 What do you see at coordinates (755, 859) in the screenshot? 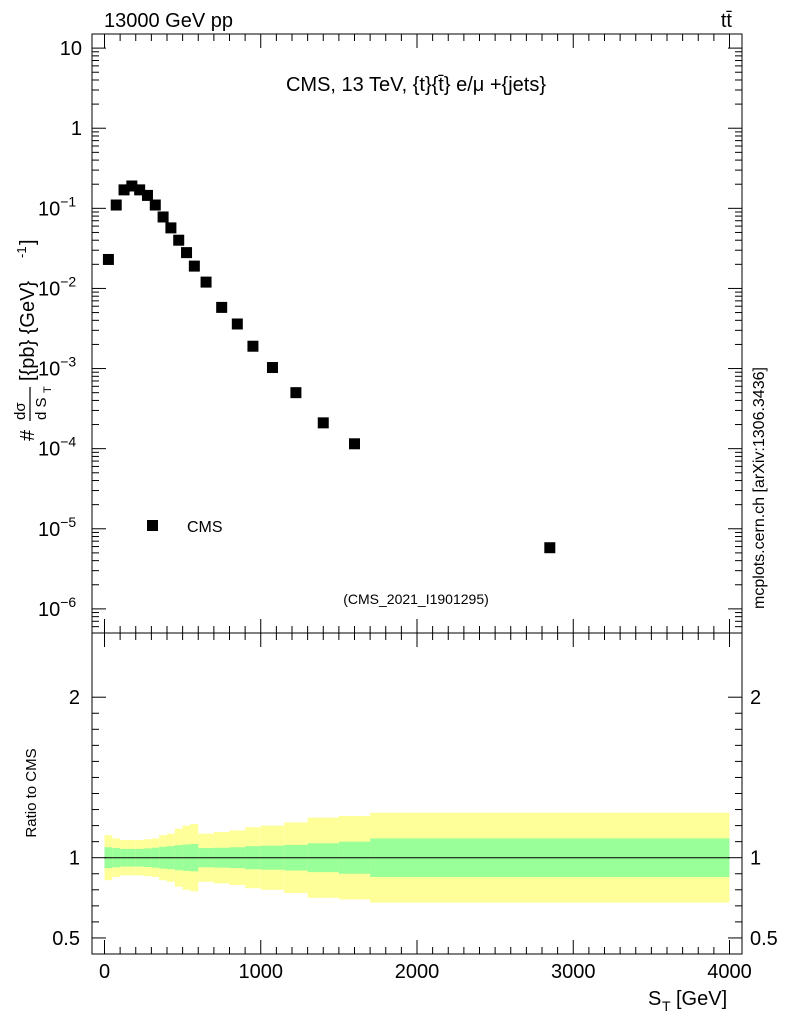
I see `ratio-y-tick-label-right: 1` at bounding box center [755, 859].